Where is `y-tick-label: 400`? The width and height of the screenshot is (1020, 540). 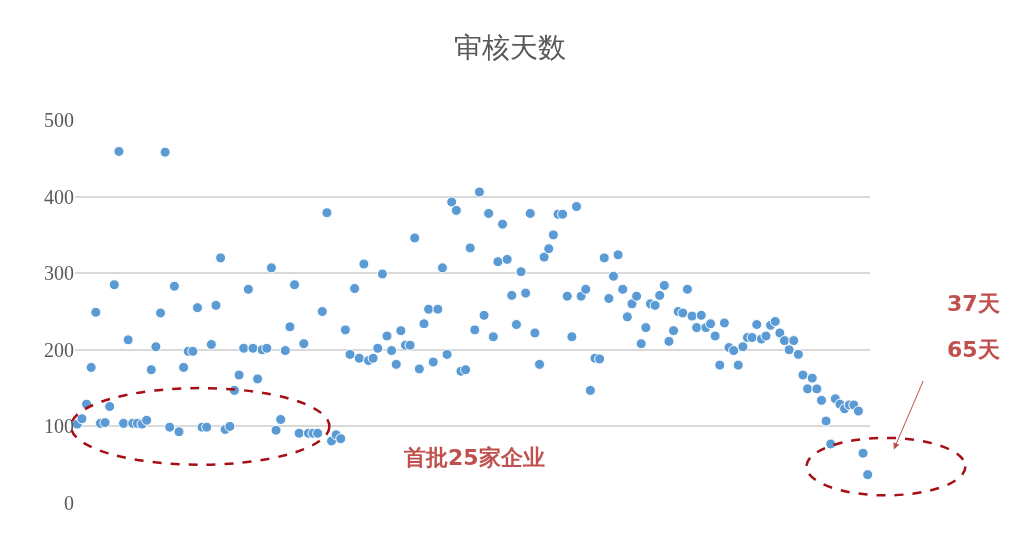 y-tick-label: 400 is located at coordinates (59, 196).